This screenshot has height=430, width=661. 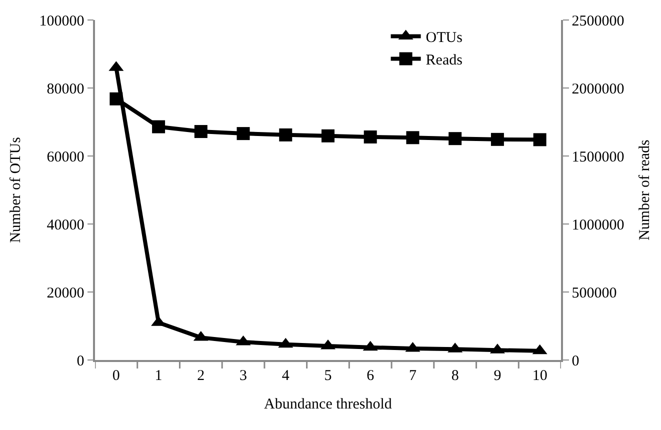 I want to click on x-tick-label: 0, so click(x=116, y=376).